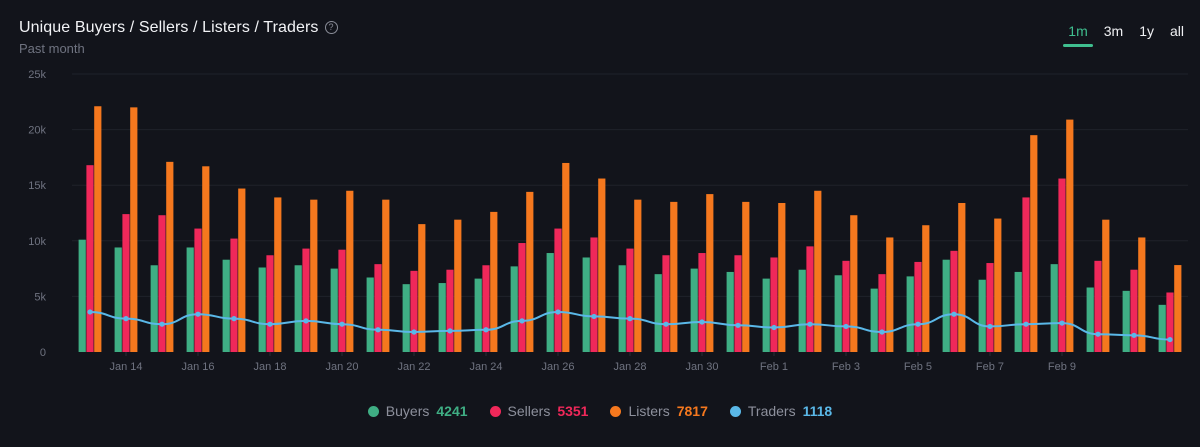 This screenshot has width=1200, height=447. I want to click on y-tick-label: 0, so click(43, 353).